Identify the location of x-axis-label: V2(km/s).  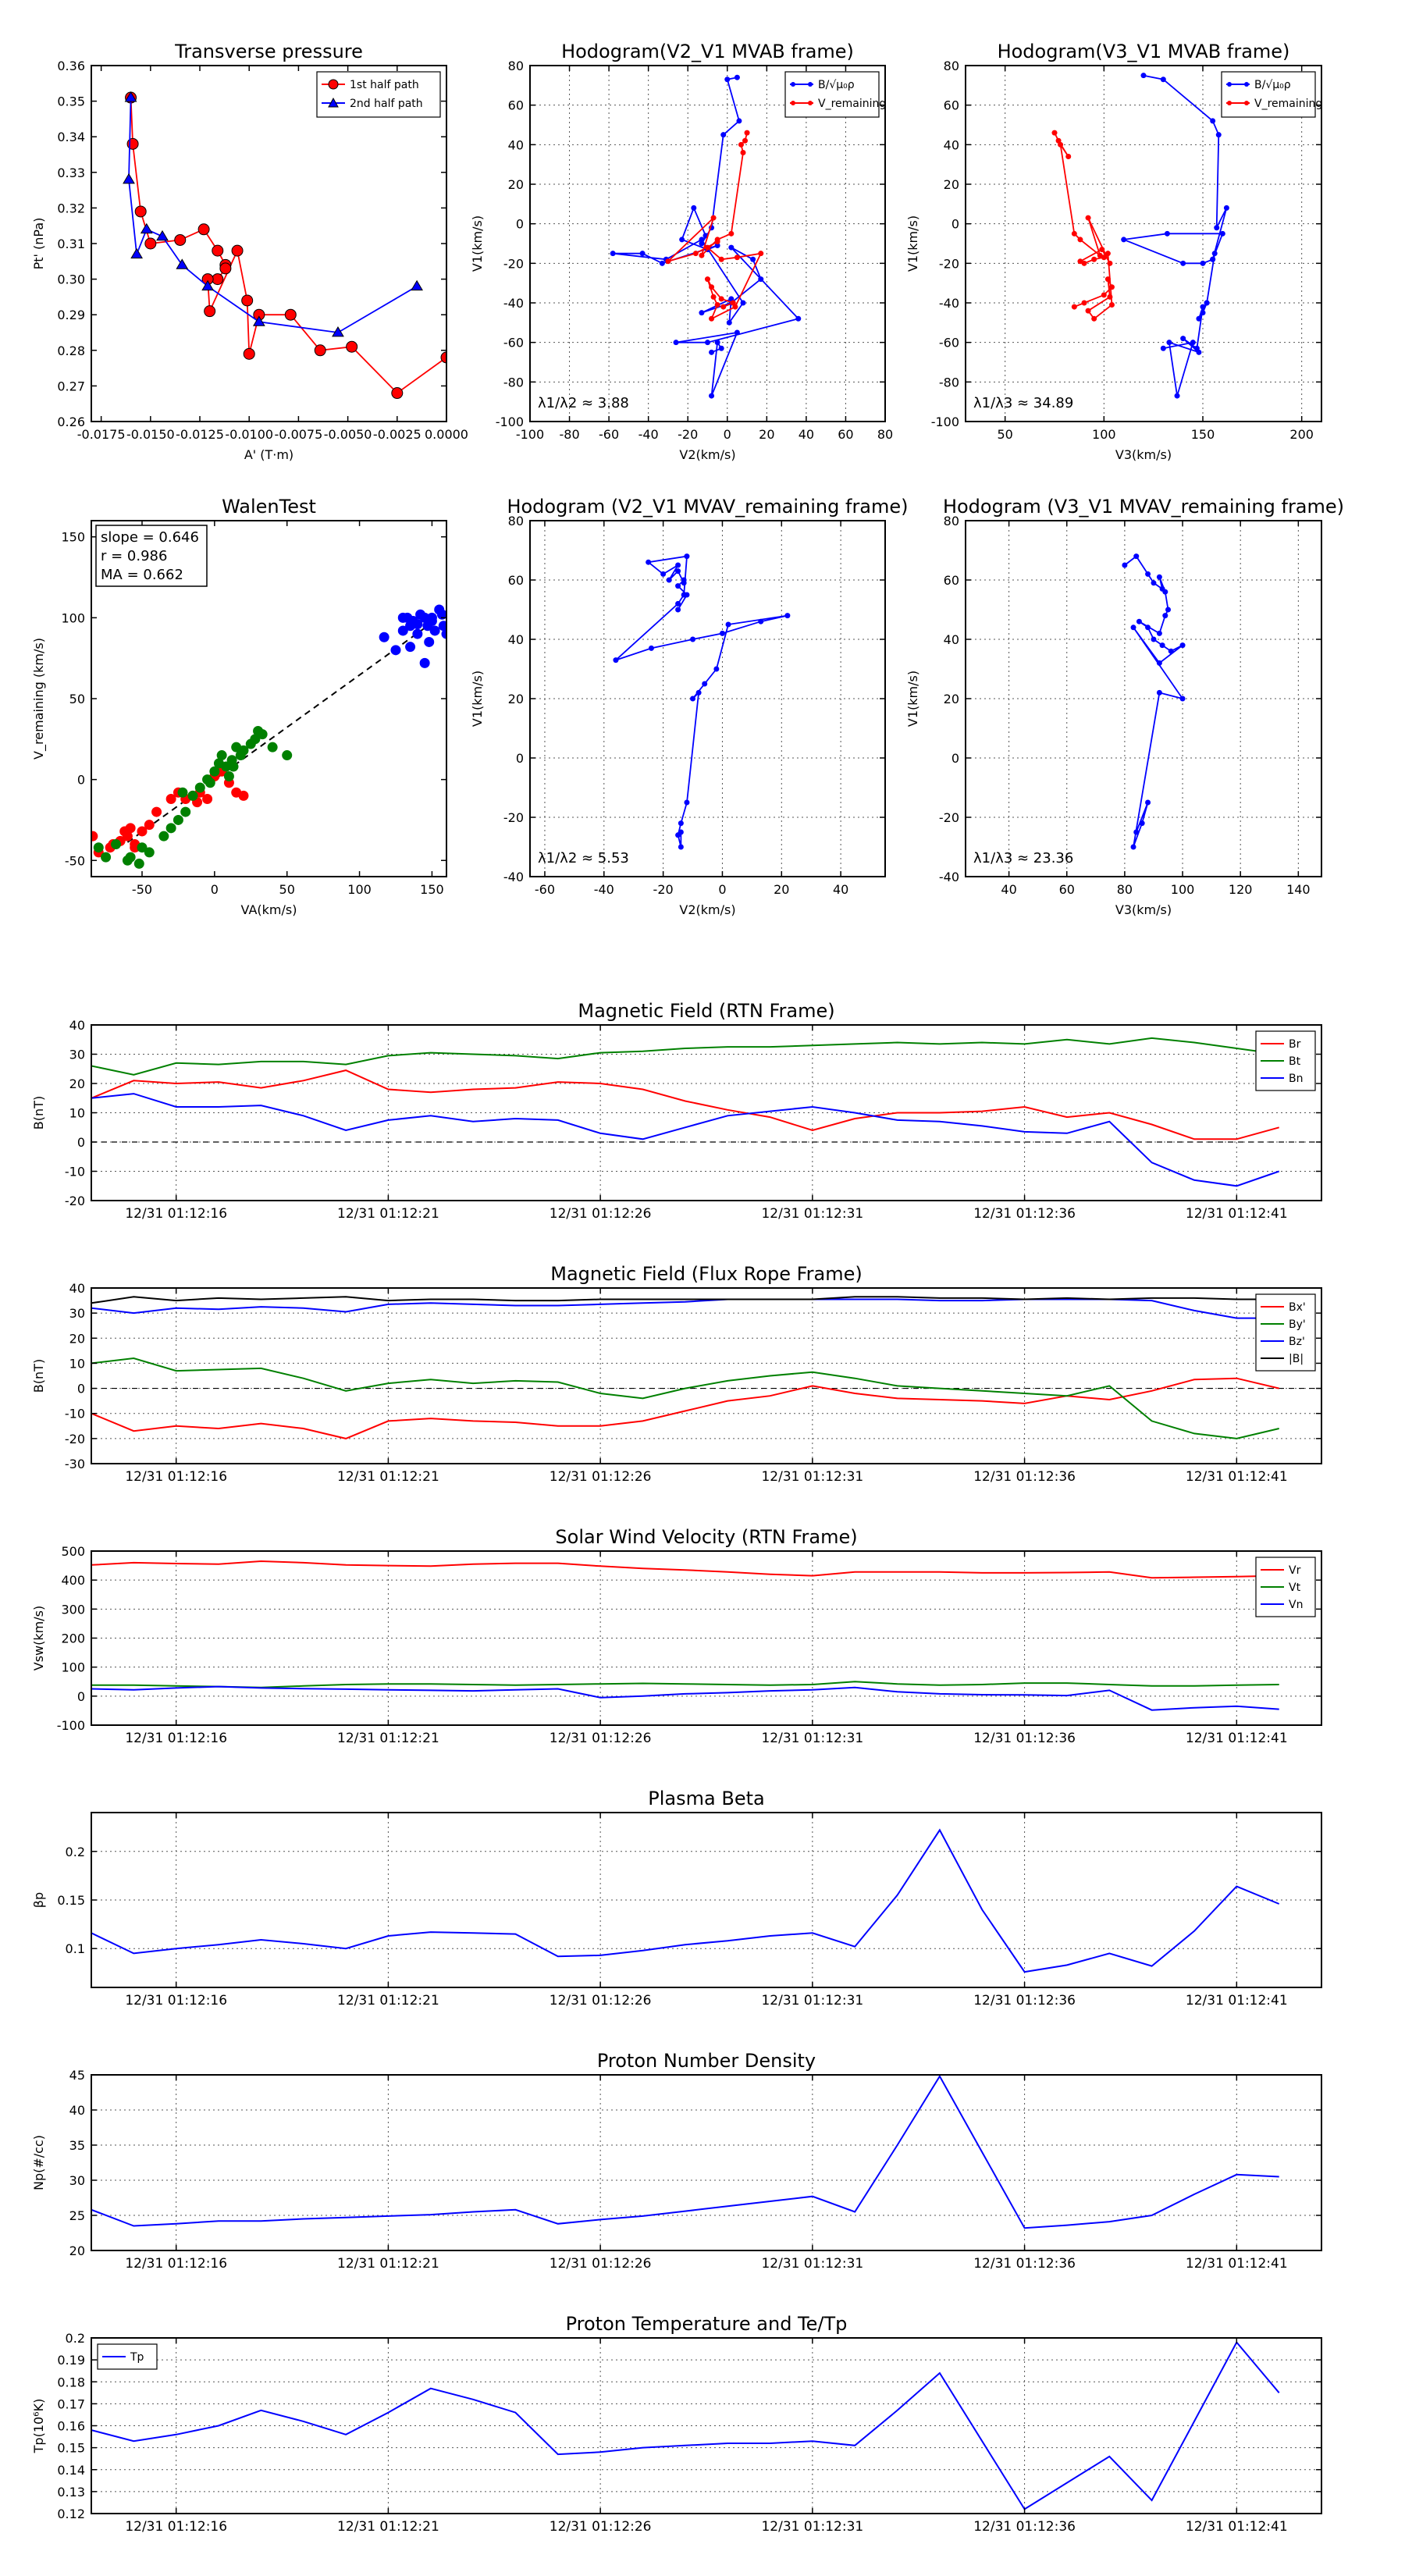
(707, 909).